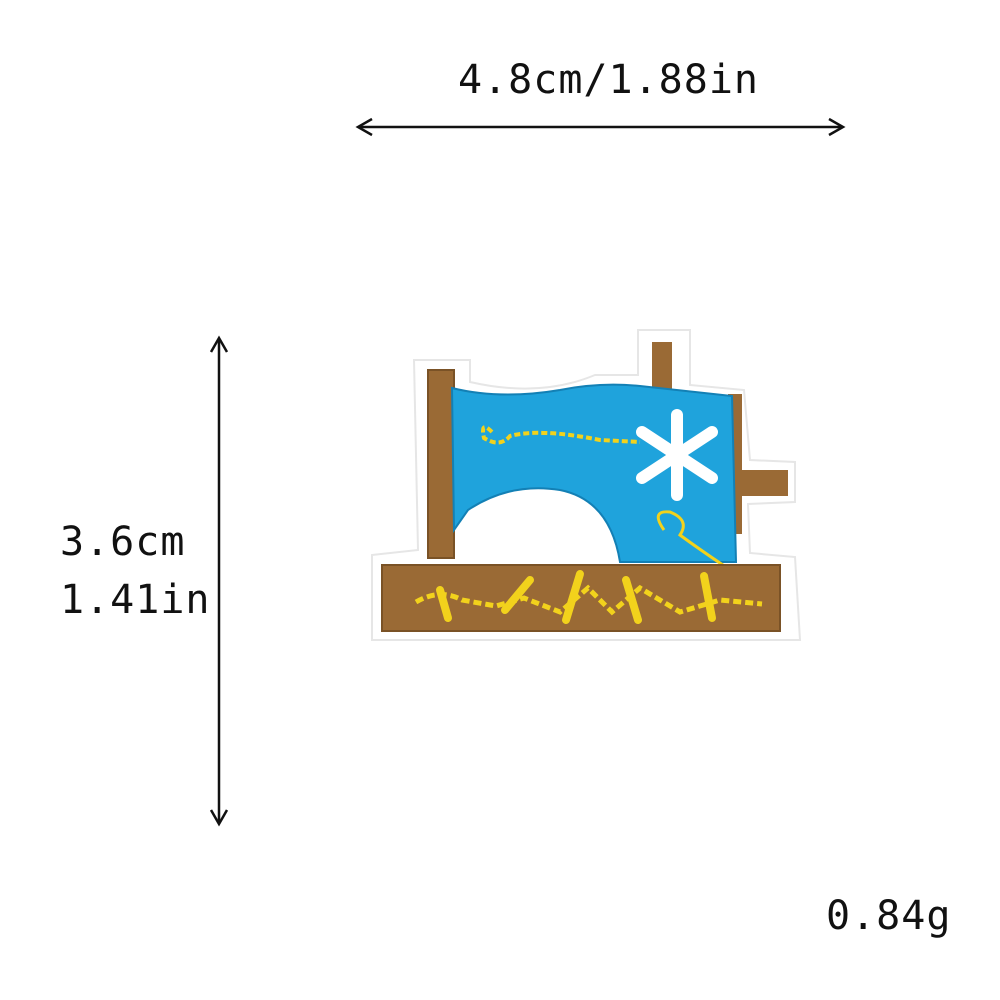  Describe the element at coordinates (588, 600) in the screenshot. I see `base-thread` at that location.